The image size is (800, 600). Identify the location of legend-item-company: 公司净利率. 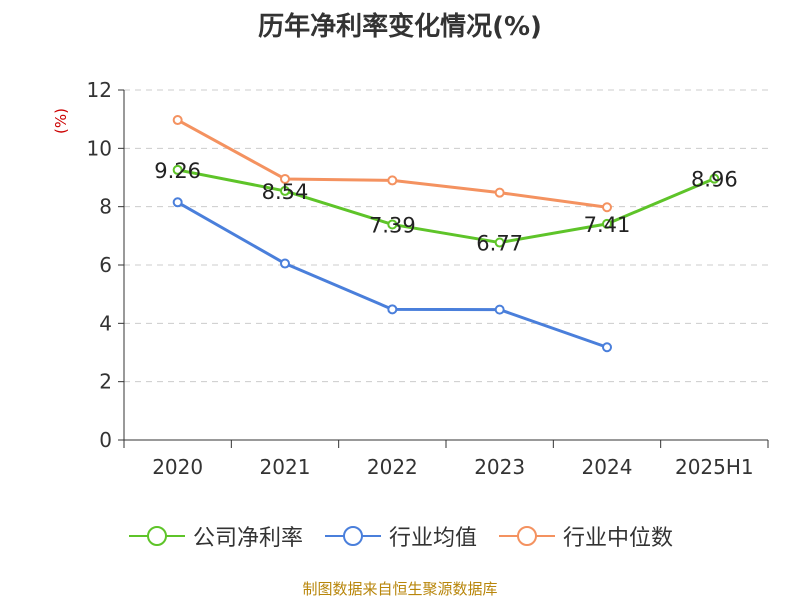
(215, 536).